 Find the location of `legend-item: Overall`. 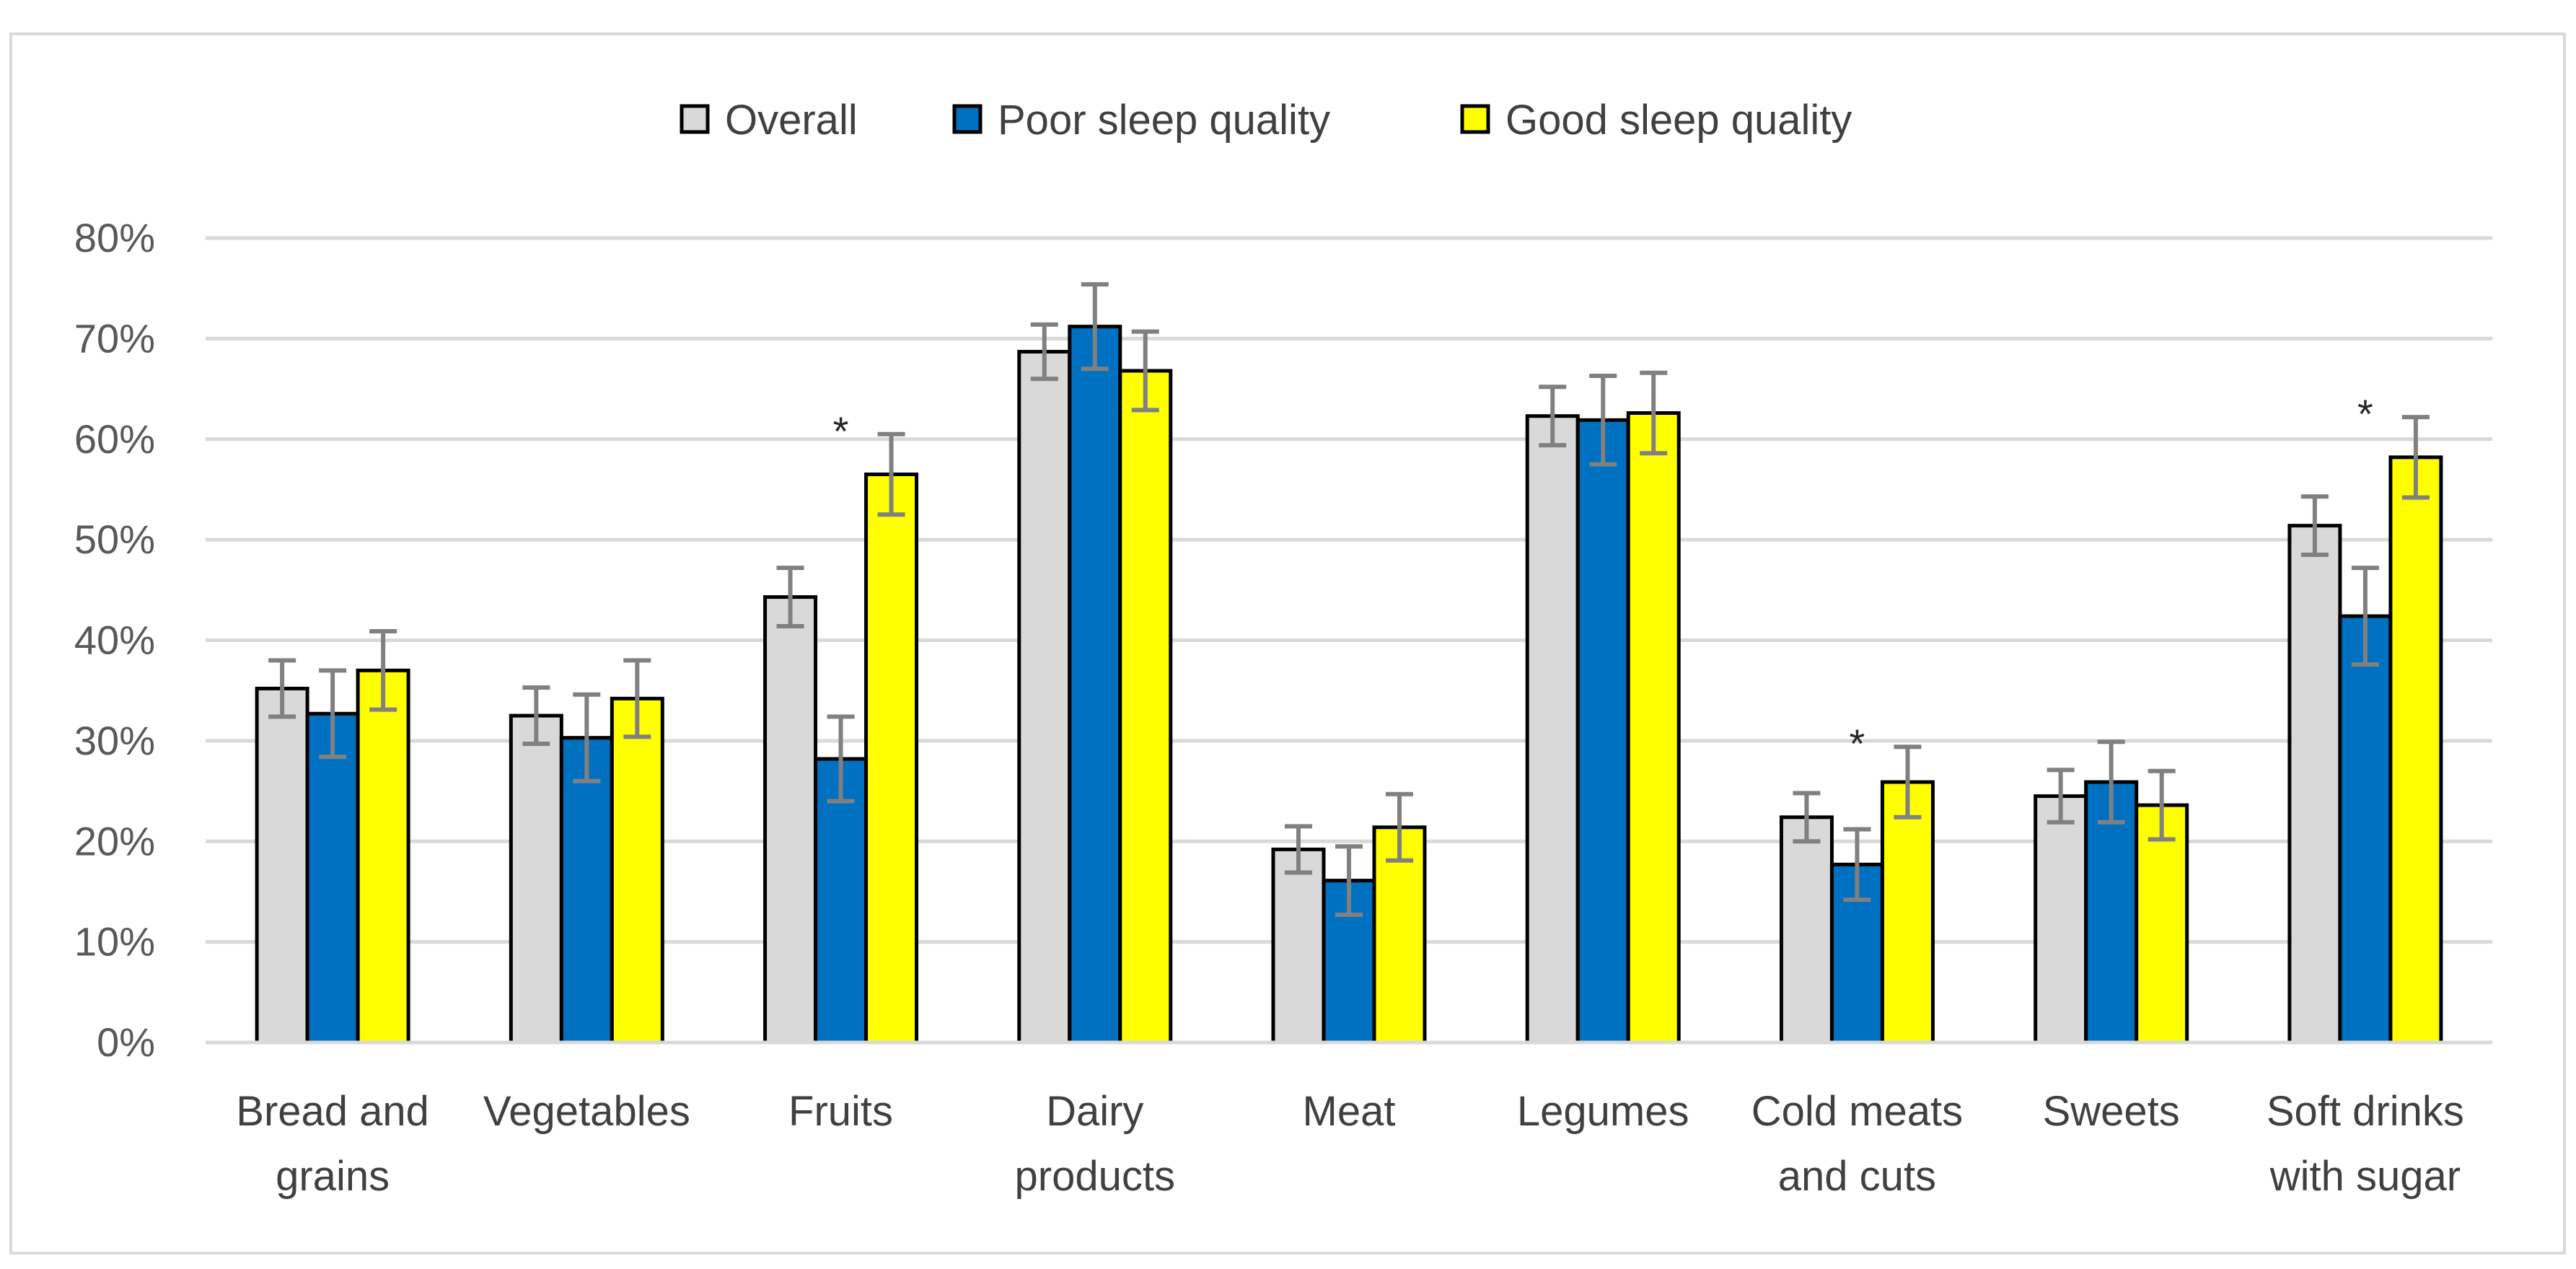

legend-item: Overall is located at coordinates (769, 120).